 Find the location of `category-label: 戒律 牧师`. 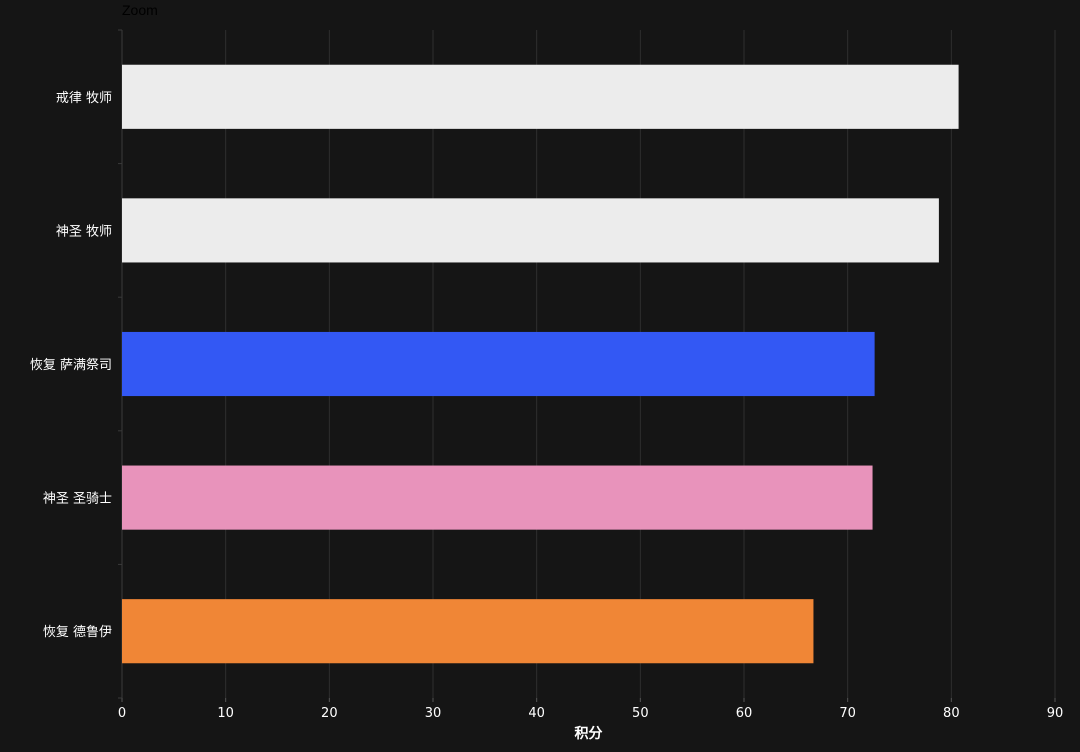

category-label: 戒律 牧师 is located at coordinates (84, 98).